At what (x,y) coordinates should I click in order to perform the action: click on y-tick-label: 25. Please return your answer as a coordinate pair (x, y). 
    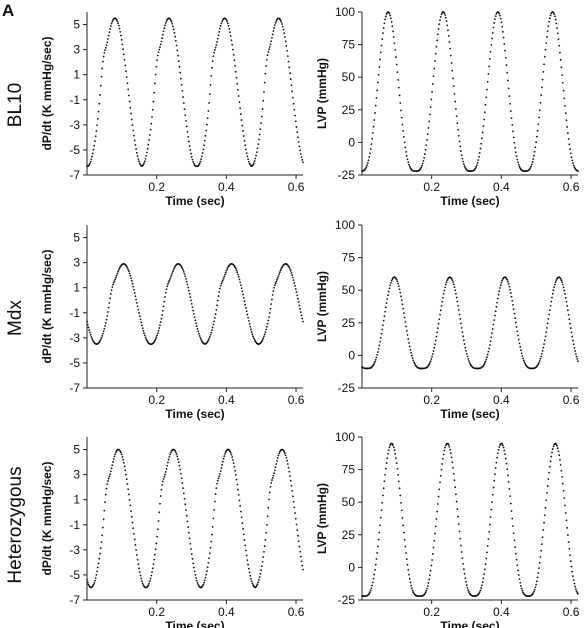
    Looking at the image, I should click on (349, 110).